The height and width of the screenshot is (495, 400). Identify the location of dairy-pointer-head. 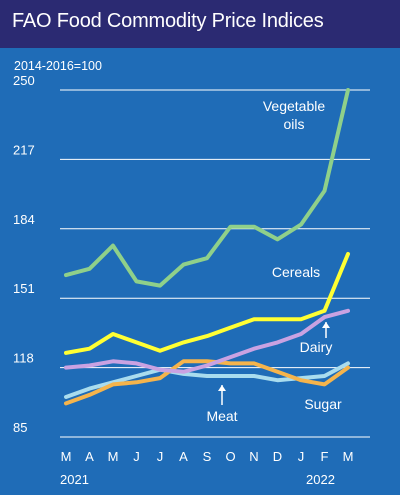
(326, 325).